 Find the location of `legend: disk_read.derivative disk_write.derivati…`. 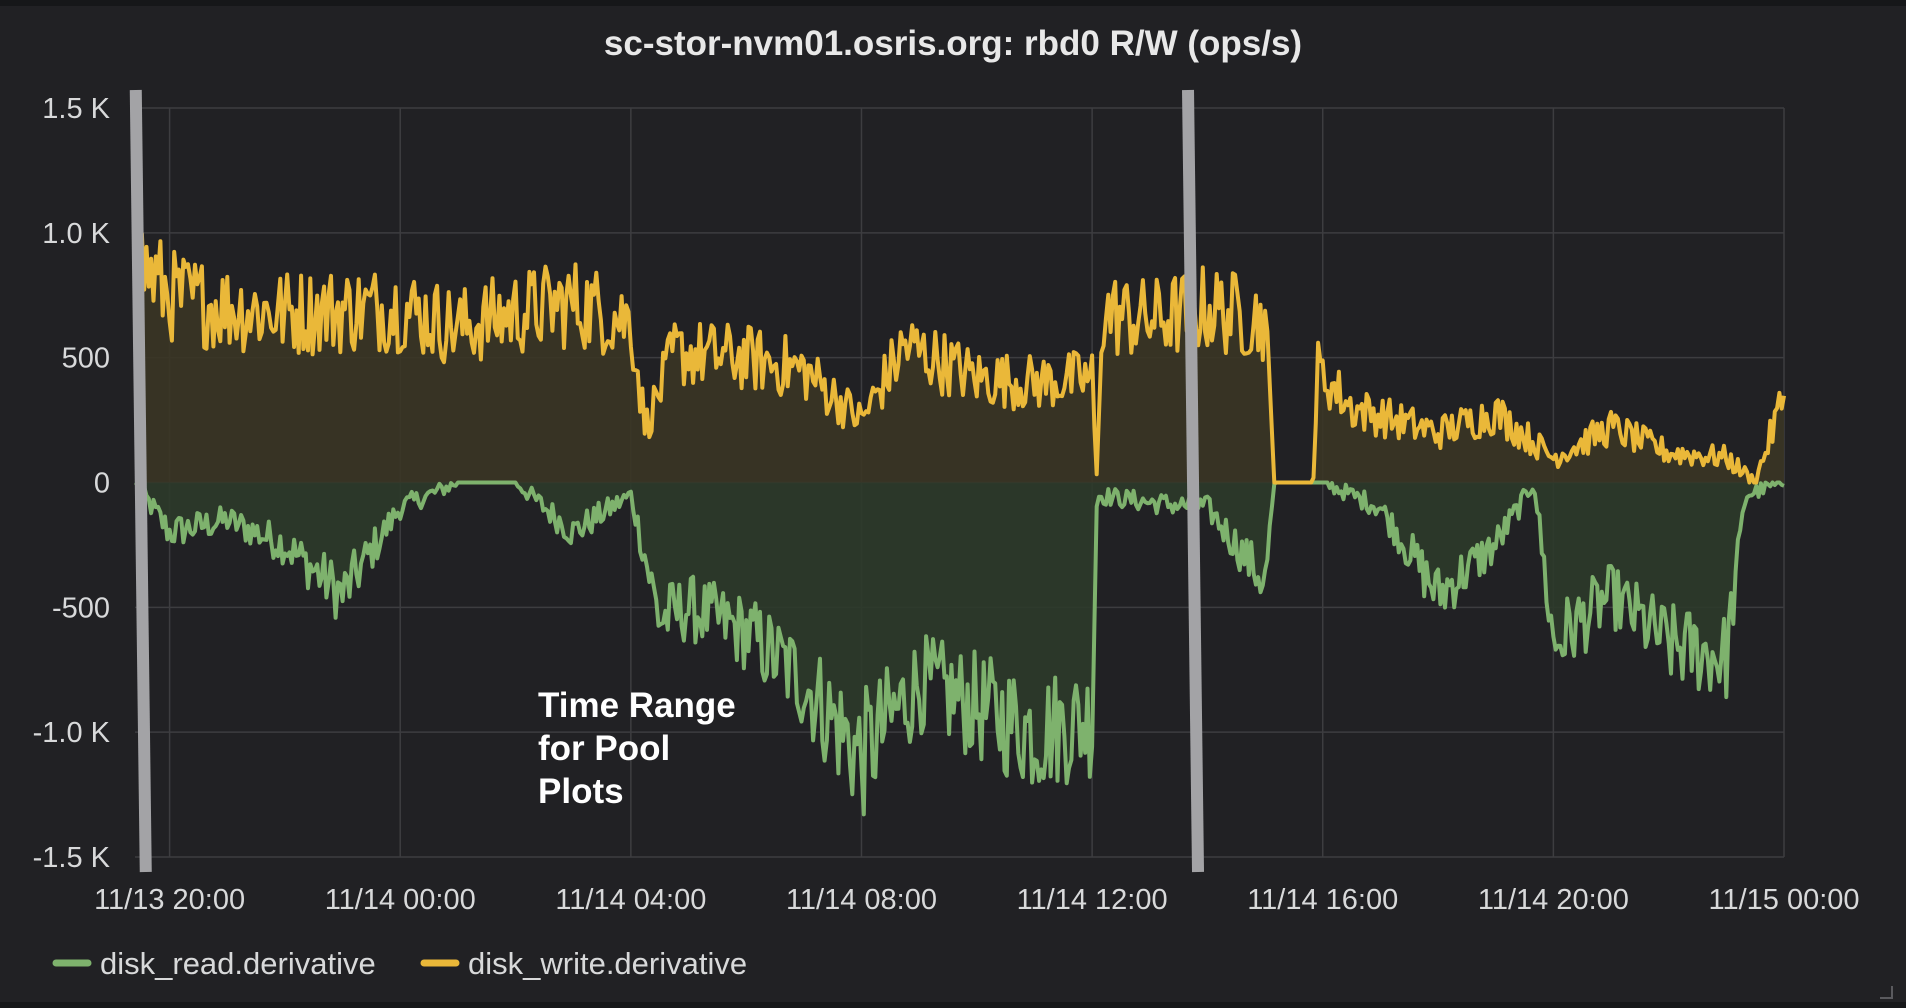

legend: disk_read.derivative disk_write.derivati… is located at coordinates (399, 963).